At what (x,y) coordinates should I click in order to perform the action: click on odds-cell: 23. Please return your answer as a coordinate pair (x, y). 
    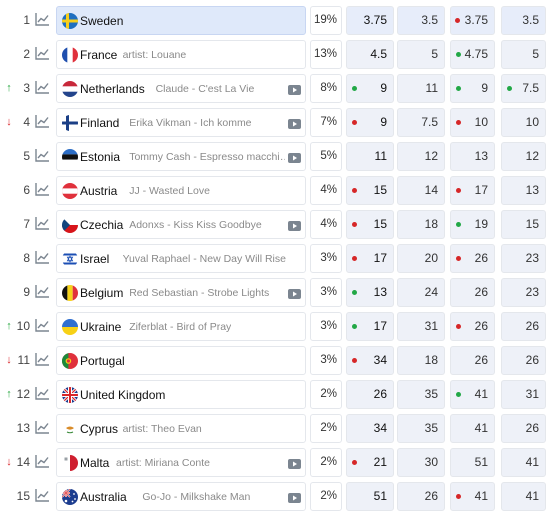
    Looking at the image, I should click on (523, 292).